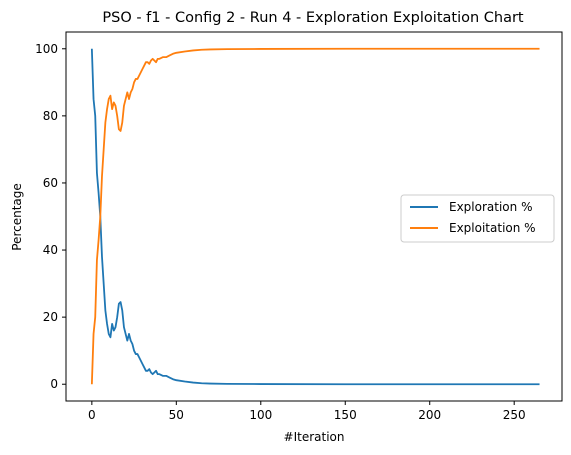  Describe the element at coordinates (50, 317) in the screenshot. I see `y-tick-label: 20` at that location.